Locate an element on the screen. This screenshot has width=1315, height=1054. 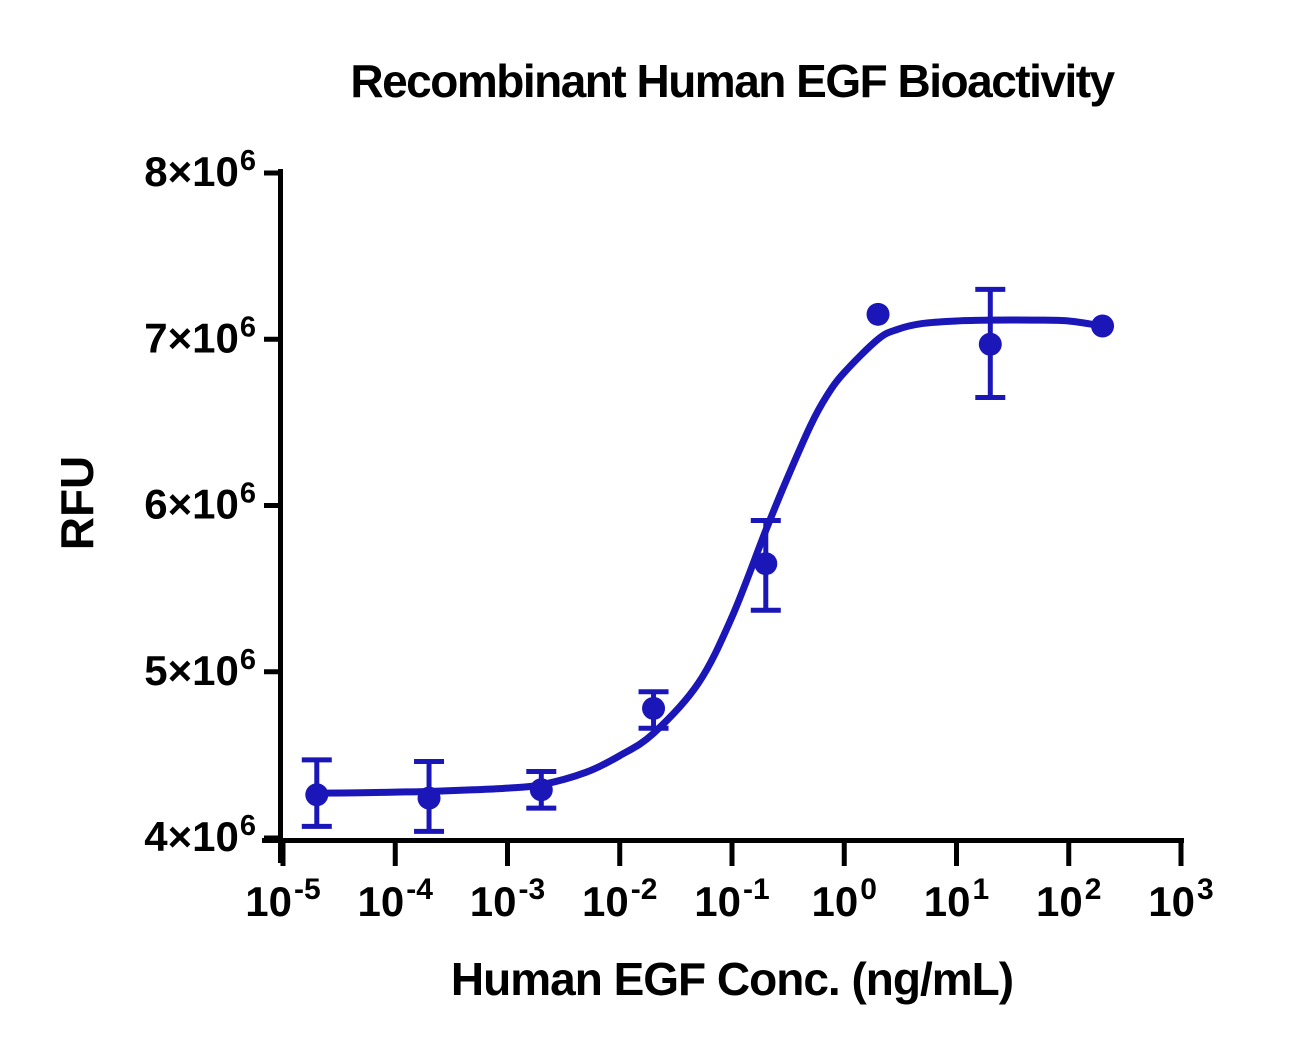
x-axis-title: Human EGF Conc. (ng/mL) is located at coordinates (732, 979).